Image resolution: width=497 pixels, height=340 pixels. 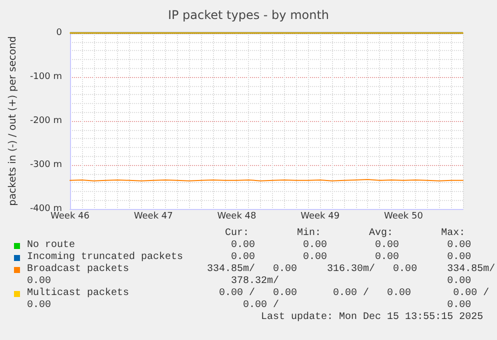 I want to click on text: 0.00 / 0.00 0.00 / 0.00 0.00 /, so click(x=354, y=293).